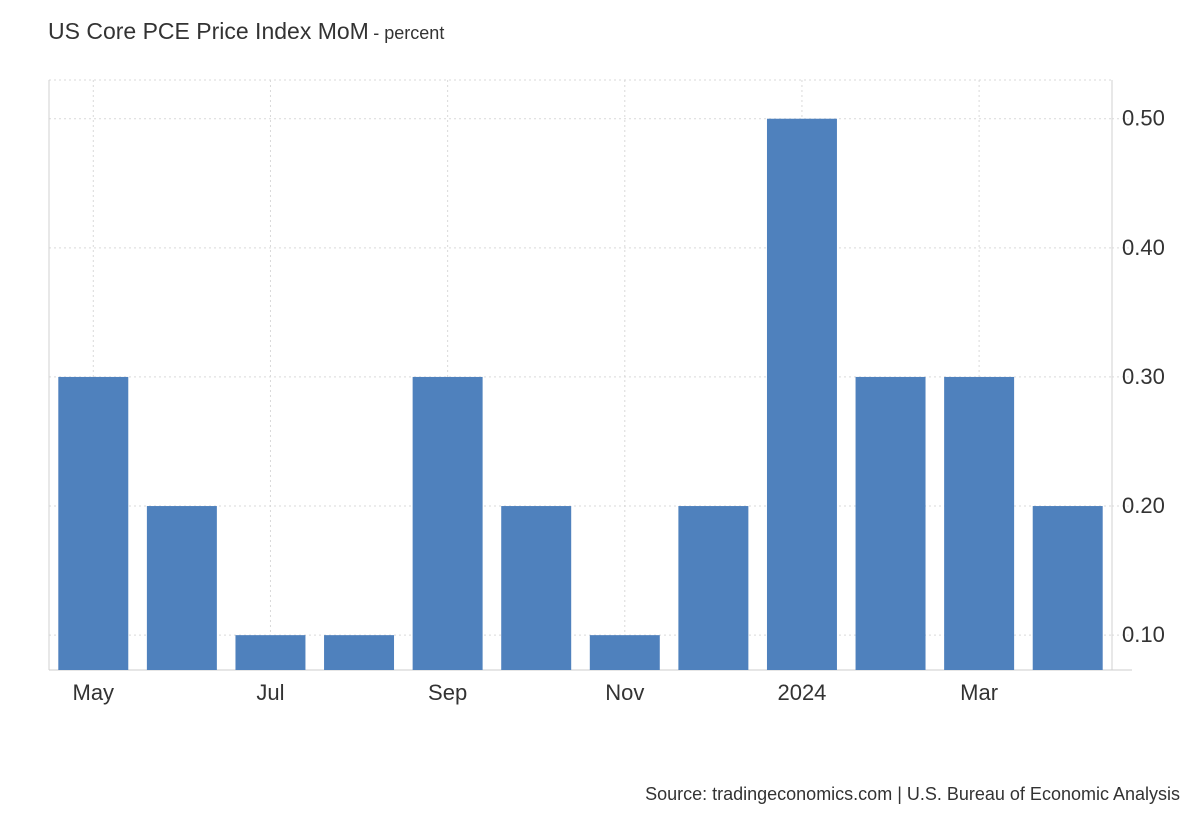  I want to click on x-tick-label: May, so click(94, 692).